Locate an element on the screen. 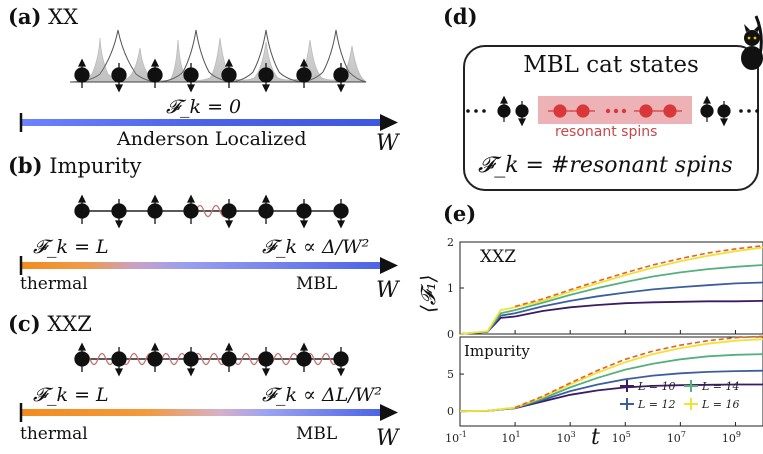 This screenshot has height=454, width=763. chart-pane-xxz: 0 1 2 is located at coordinates (605, 288).